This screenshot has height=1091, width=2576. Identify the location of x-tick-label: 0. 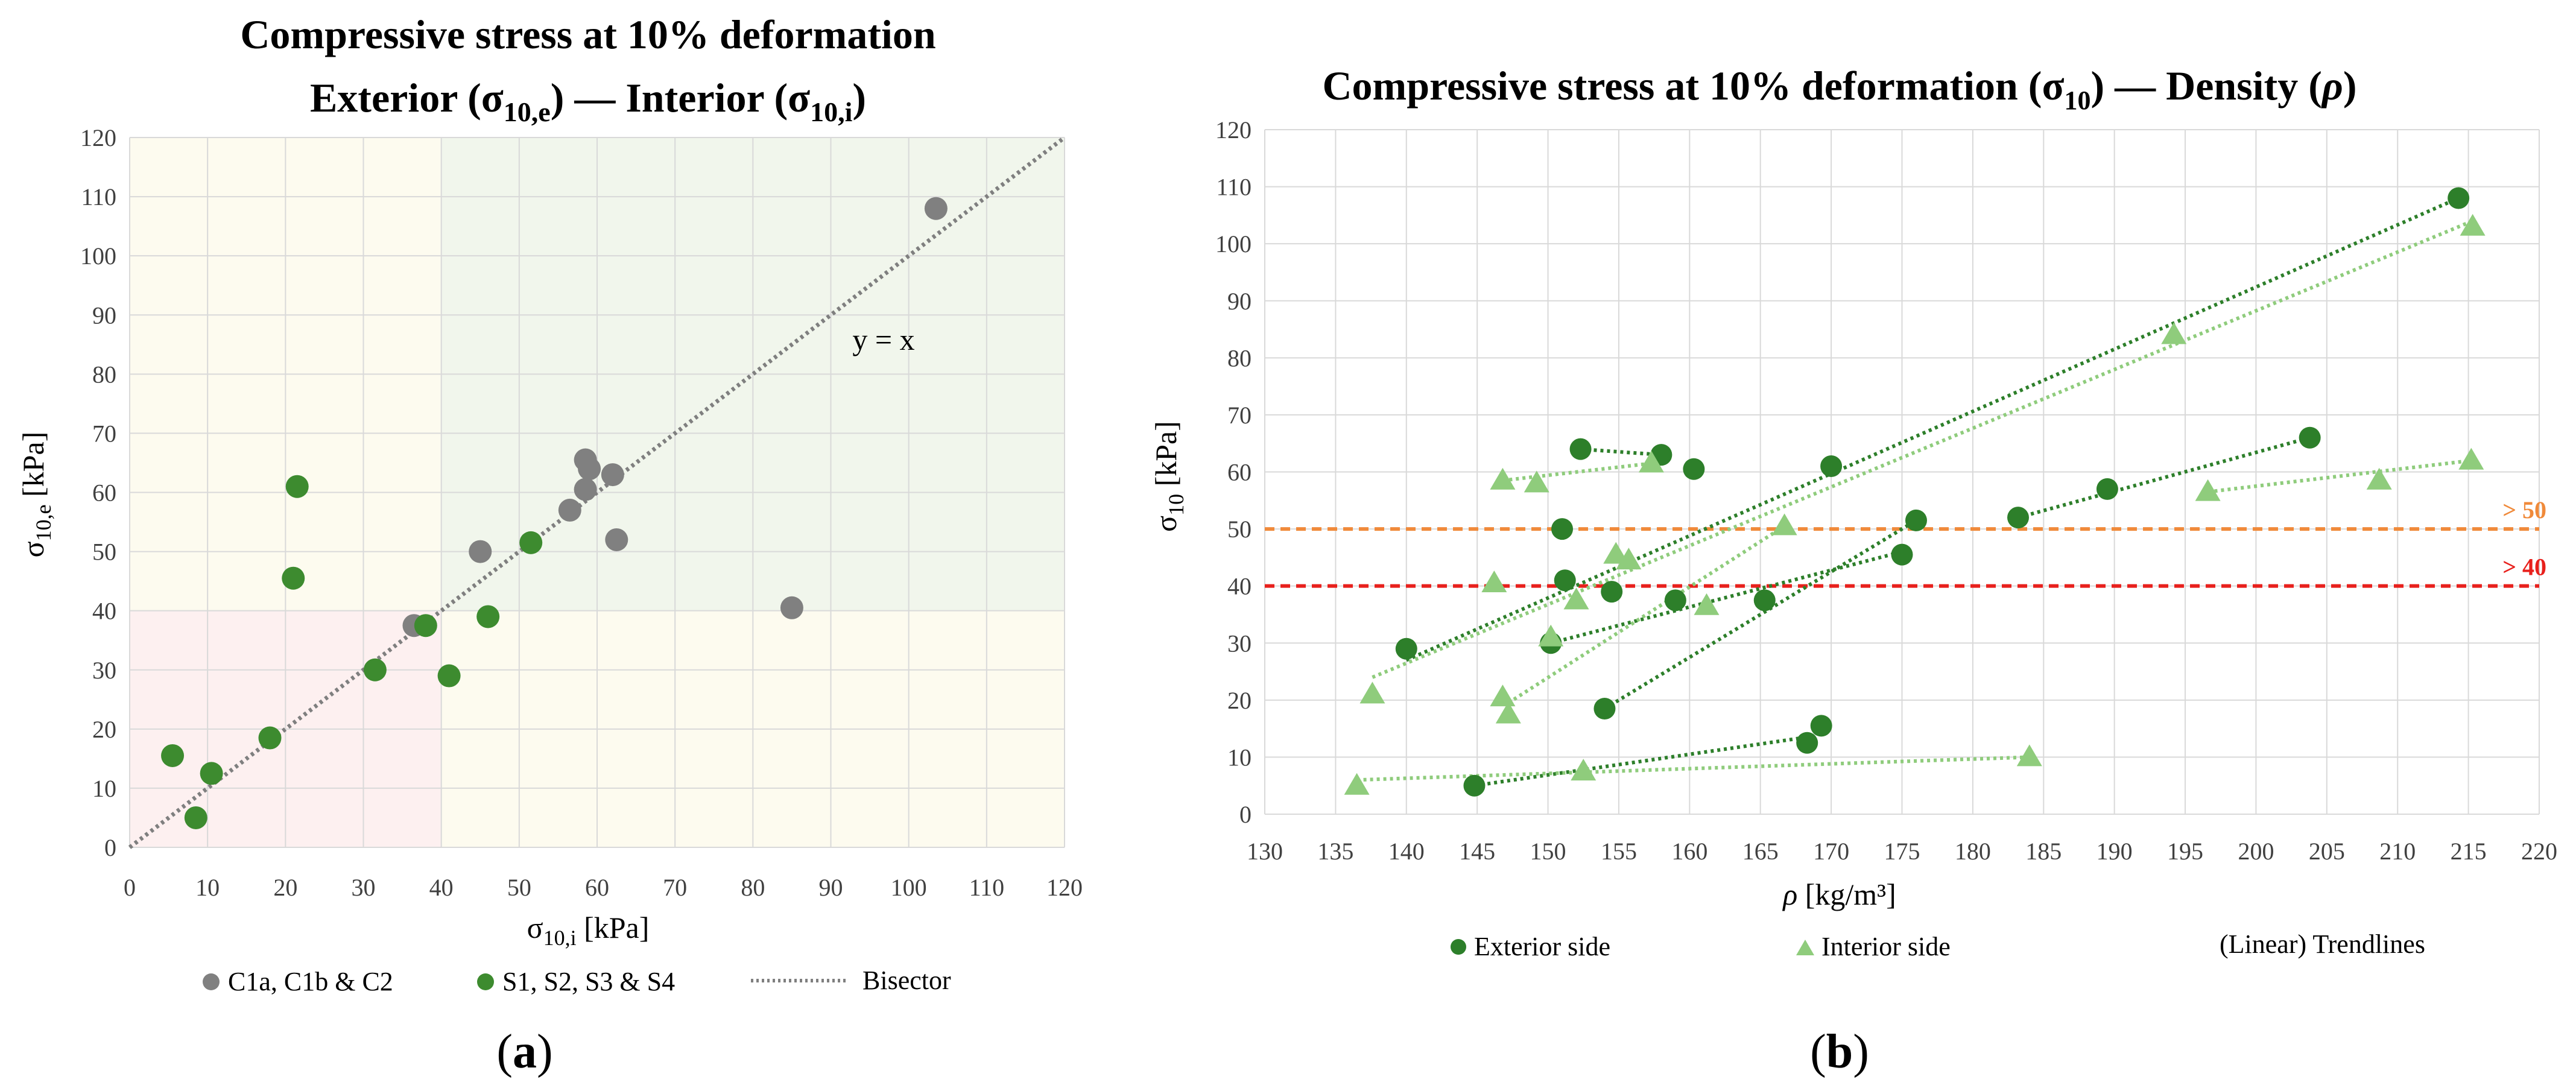
(130, 887).